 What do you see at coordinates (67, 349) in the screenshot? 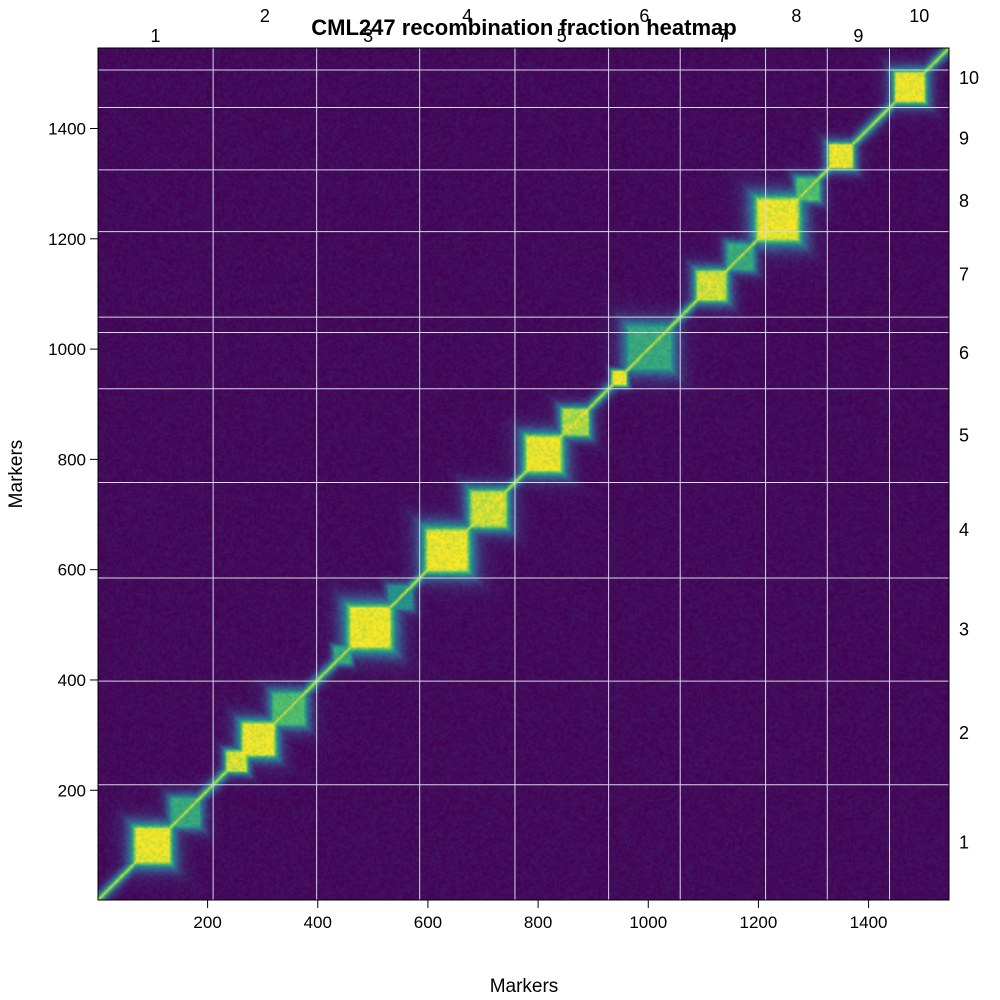
I see `y-tick-label: 1000` at bounding box center [67, 349].